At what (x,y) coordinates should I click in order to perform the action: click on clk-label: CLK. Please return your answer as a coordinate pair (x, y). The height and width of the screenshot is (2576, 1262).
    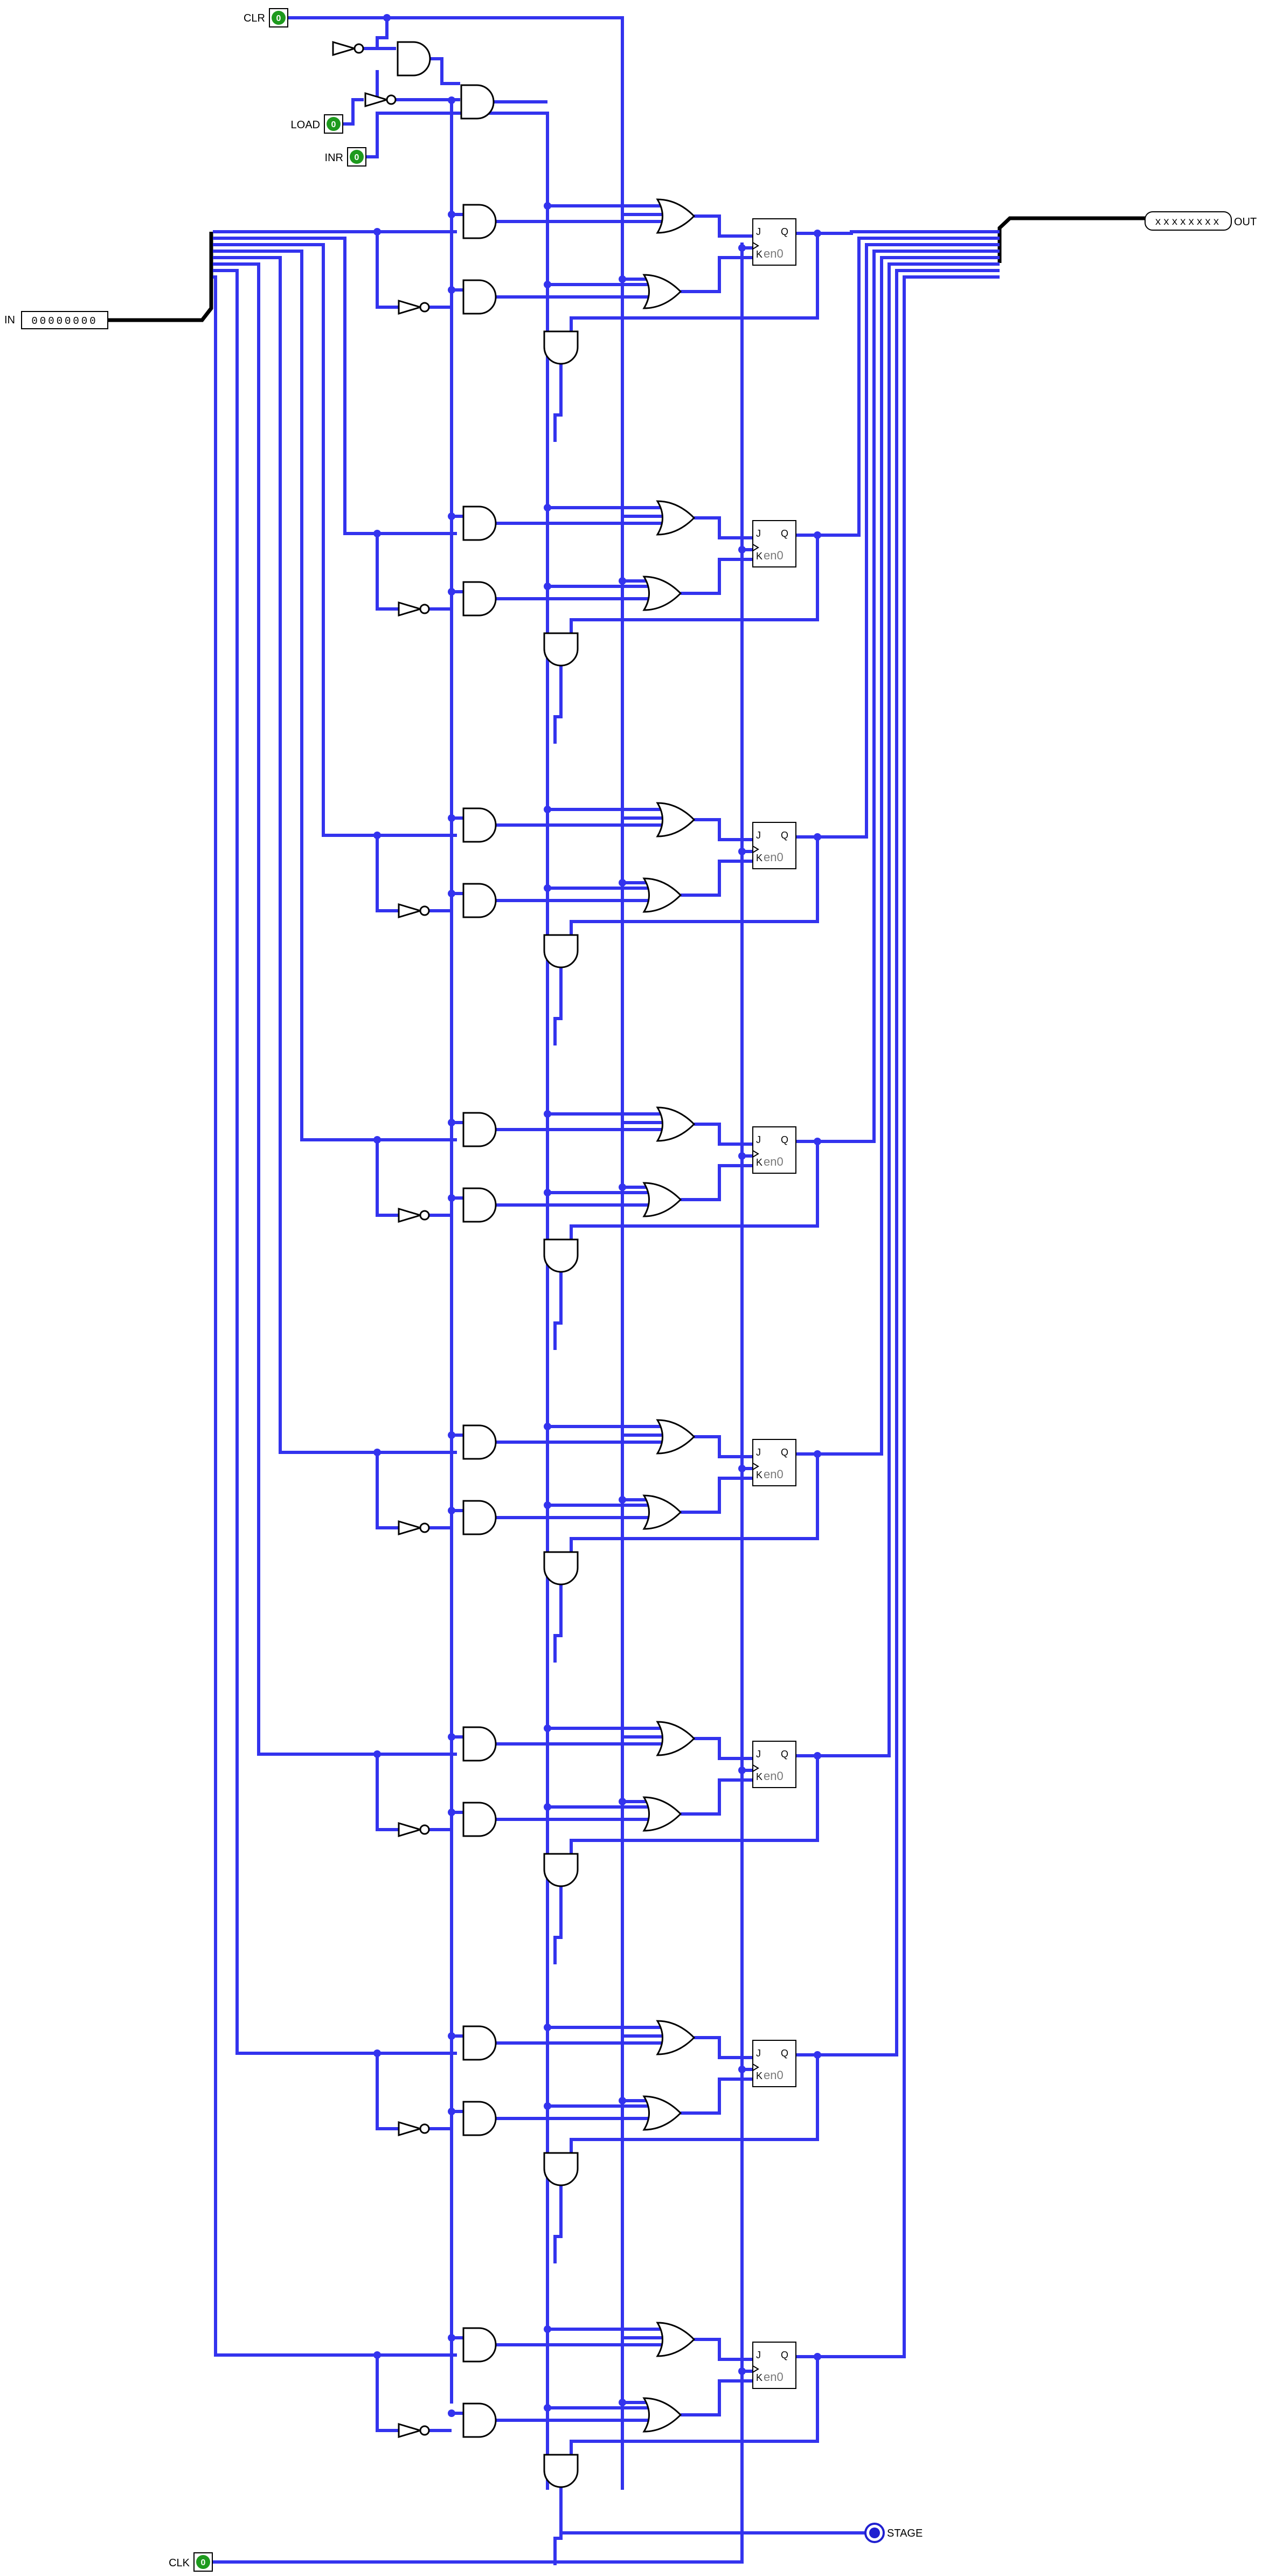
    Looking at the image, I should click on (180, 2563).